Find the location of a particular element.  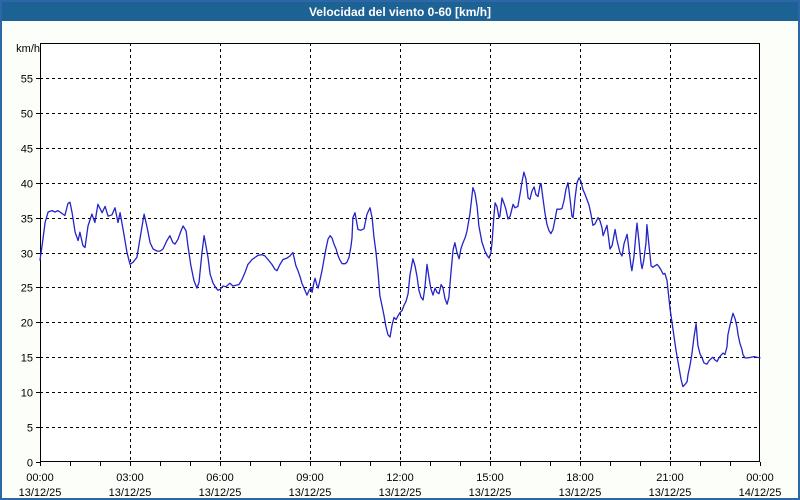

x-tick-time-label: 06:00 is located at coordinates (220, 478).